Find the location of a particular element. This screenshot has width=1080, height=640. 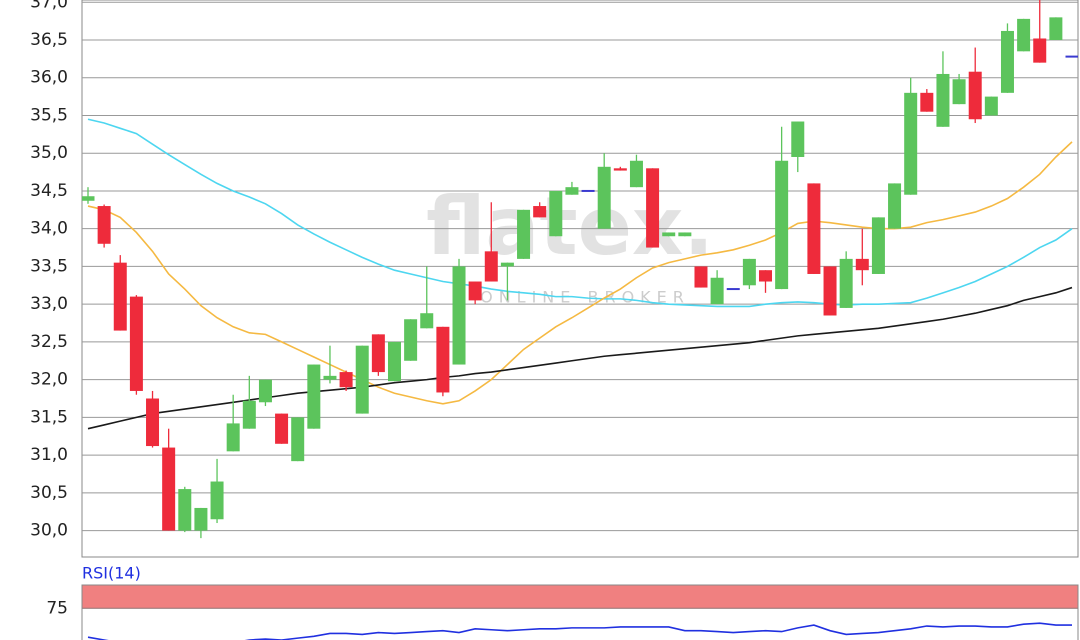

y-tick-label: 36,0 is located at coordinates (49, 78).